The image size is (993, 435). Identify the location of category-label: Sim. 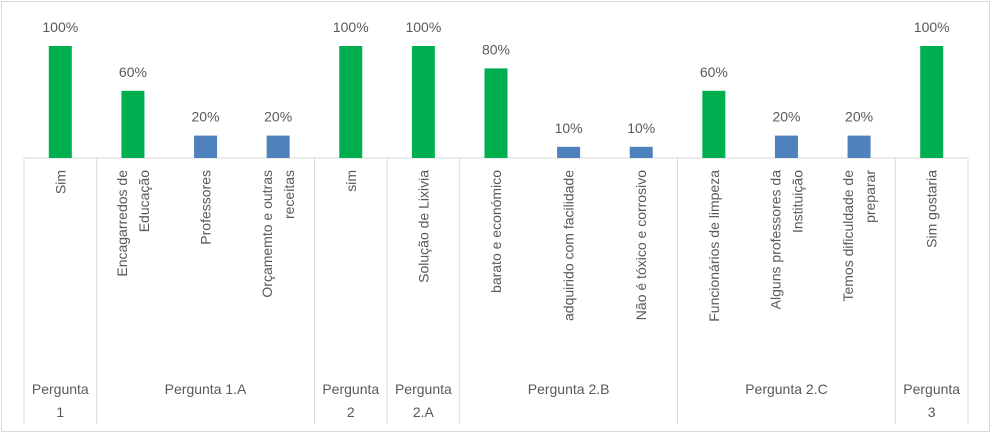
(60, 182).